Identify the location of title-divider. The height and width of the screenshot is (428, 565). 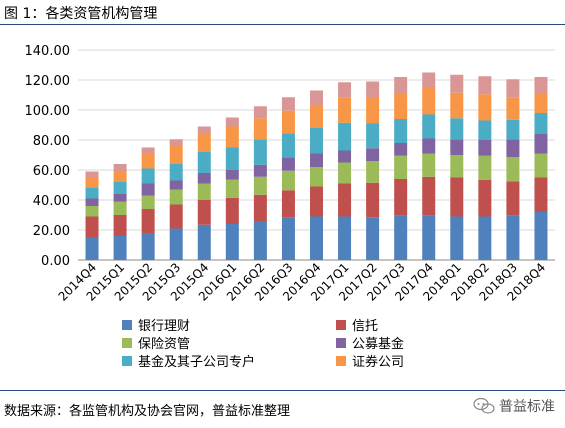
(282, 24).